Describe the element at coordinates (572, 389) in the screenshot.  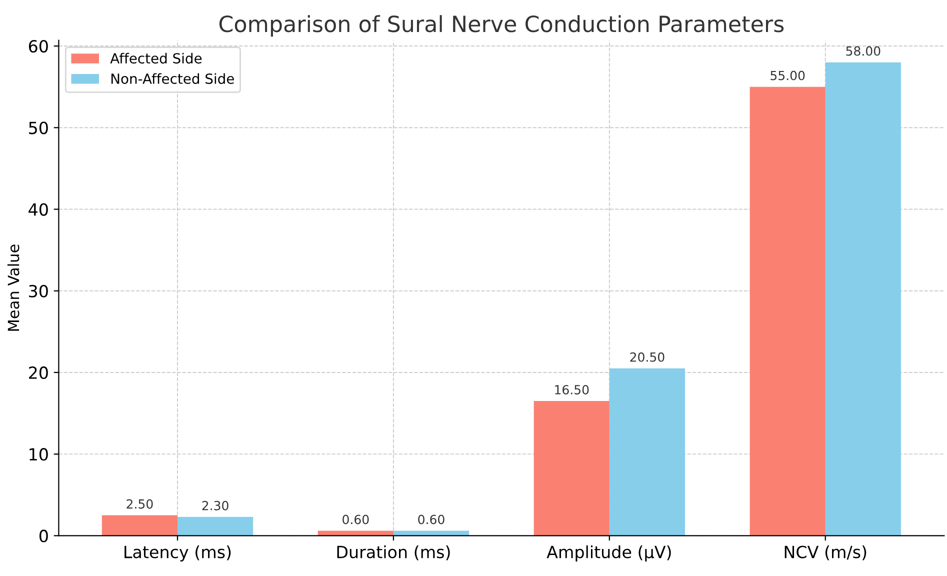
I see `data-label: 16.50` at that location.